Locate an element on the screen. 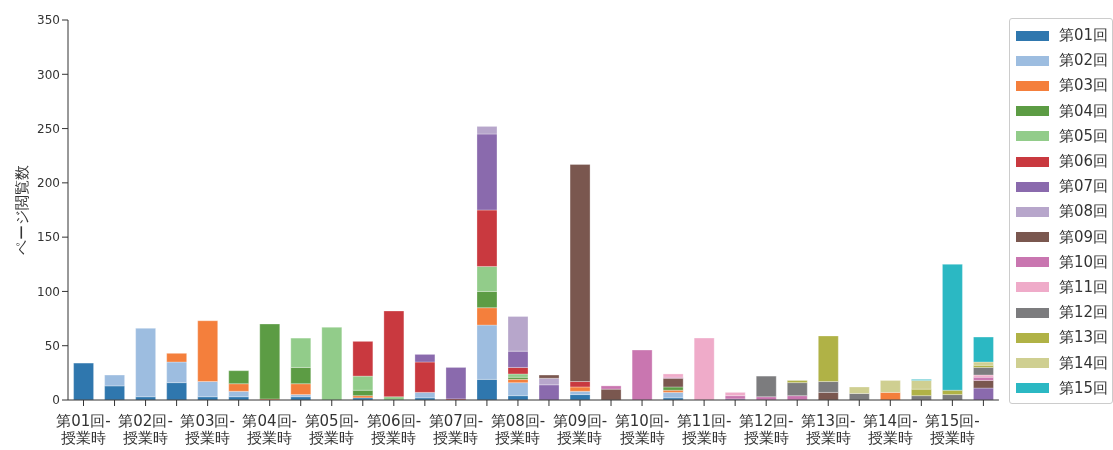  y-tick-label: 150 is located at coordinates (48, 237).